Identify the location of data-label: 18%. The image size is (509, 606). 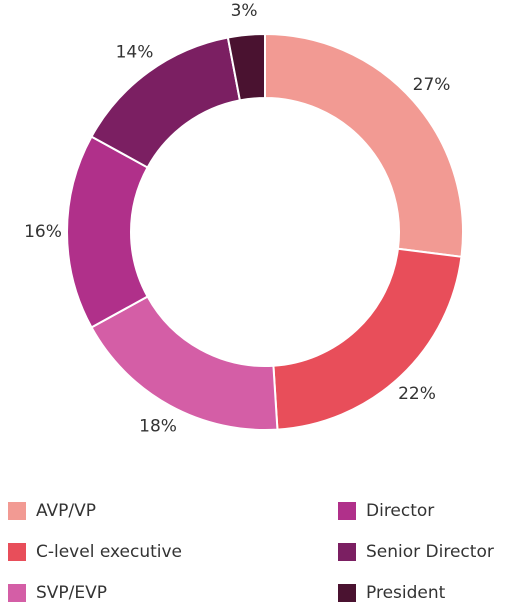
(158, 427).